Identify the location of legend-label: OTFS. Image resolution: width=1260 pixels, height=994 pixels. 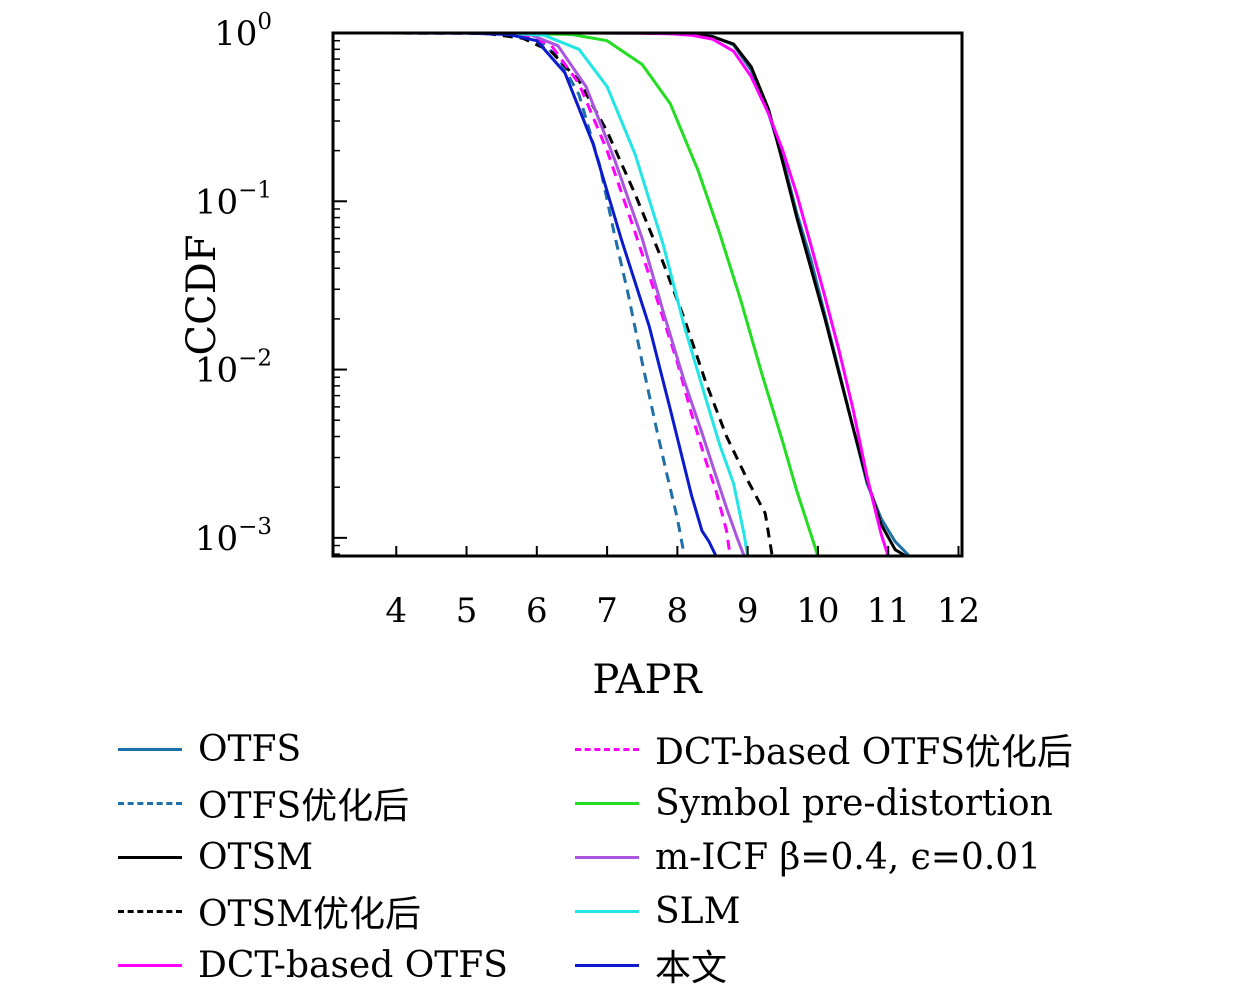
(250, 749).